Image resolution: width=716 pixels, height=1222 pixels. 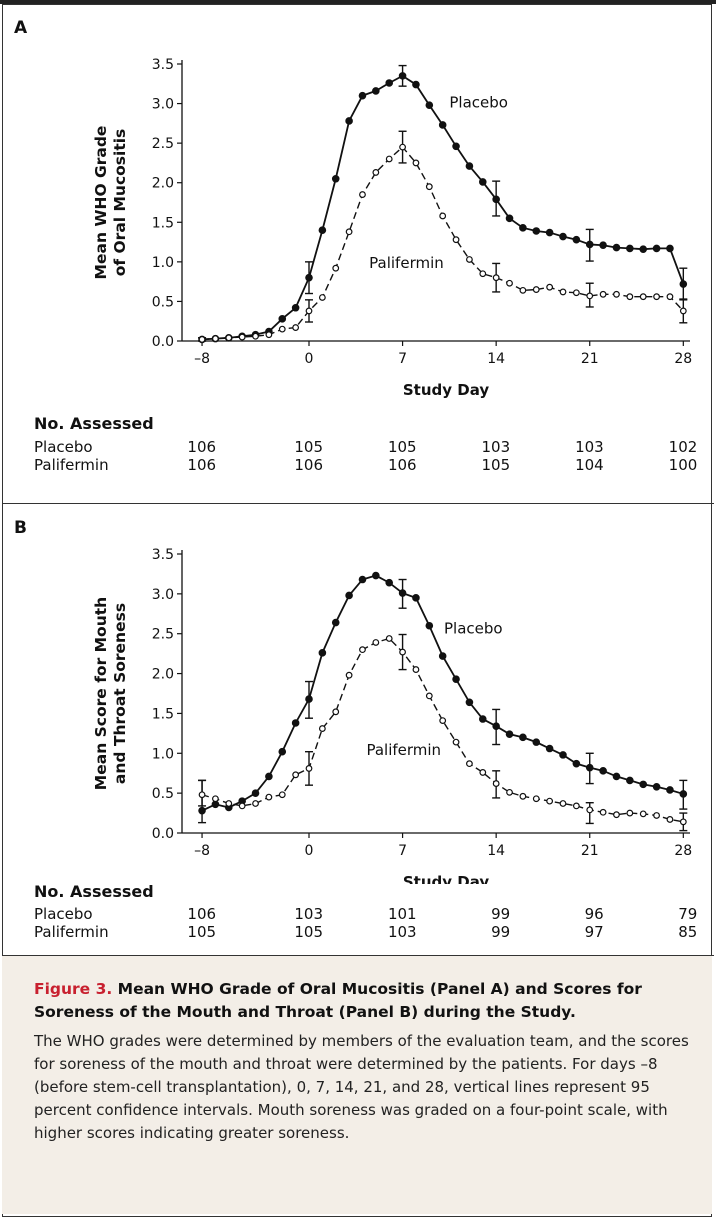 What do you see at coordinates (406, 263) in the screenshot?
I see `series-annotation-palifermin: Palifermin` at bounding box center [406, 263].